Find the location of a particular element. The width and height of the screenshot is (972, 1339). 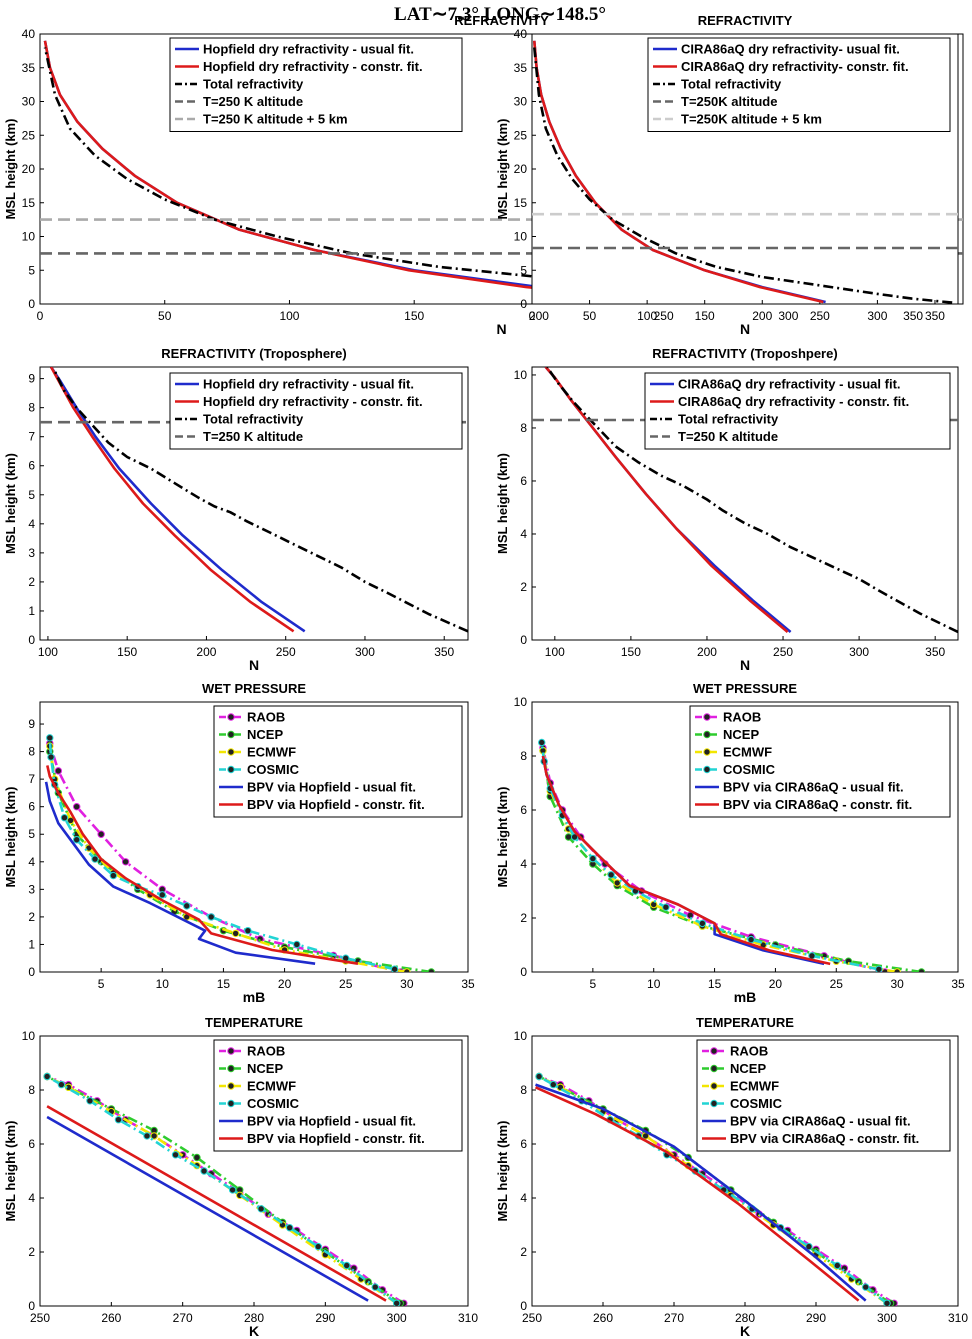

y-tick-label: 4 is located at coordinates (523, 864).